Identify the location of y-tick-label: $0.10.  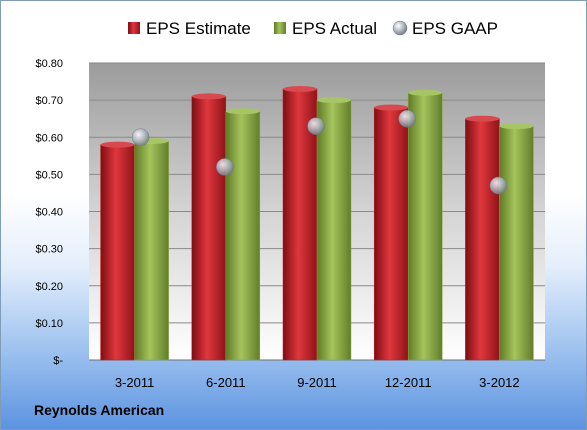
(49, 324).